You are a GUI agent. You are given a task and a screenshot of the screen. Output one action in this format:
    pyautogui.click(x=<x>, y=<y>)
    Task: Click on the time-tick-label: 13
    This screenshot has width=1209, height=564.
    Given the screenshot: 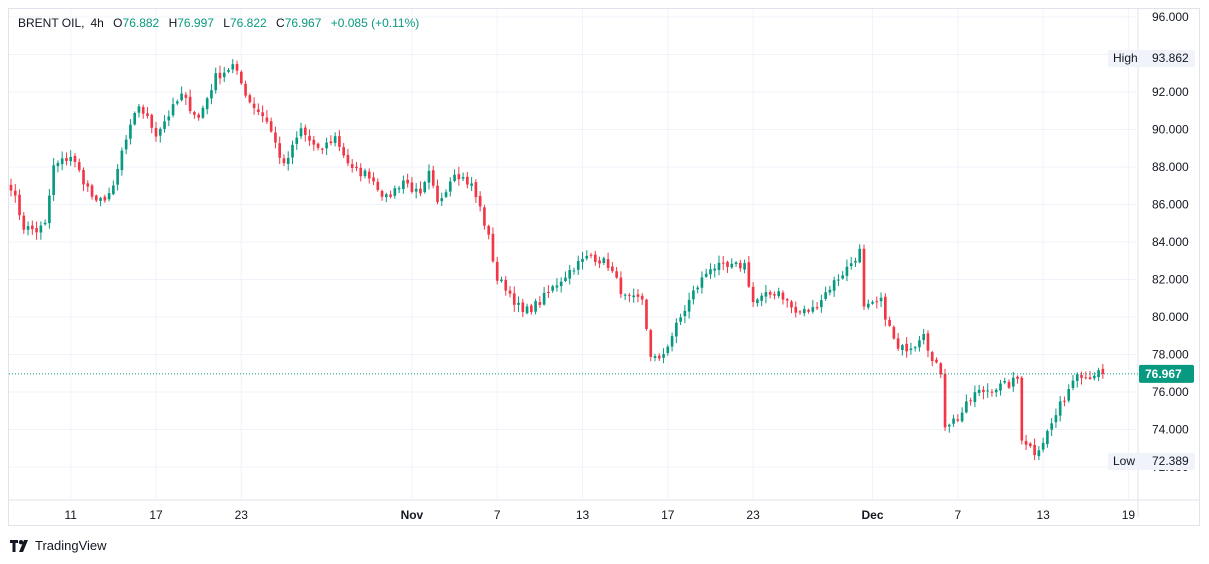 What is the action you would take?
    pyautogui.click(x=583, y=515)
    